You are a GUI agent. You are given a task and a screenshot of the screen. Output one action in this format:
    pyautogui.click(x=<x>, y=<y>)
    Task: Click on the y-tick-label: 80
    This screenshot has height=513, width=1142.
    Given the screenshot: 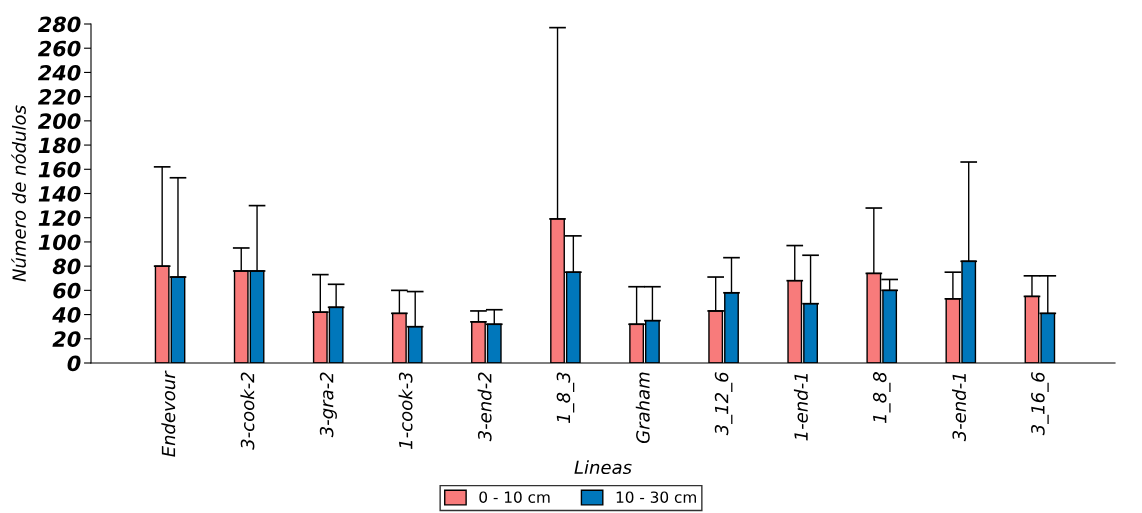 What is the action you would take?
    pyautogui.click(x=66, y=266)
    